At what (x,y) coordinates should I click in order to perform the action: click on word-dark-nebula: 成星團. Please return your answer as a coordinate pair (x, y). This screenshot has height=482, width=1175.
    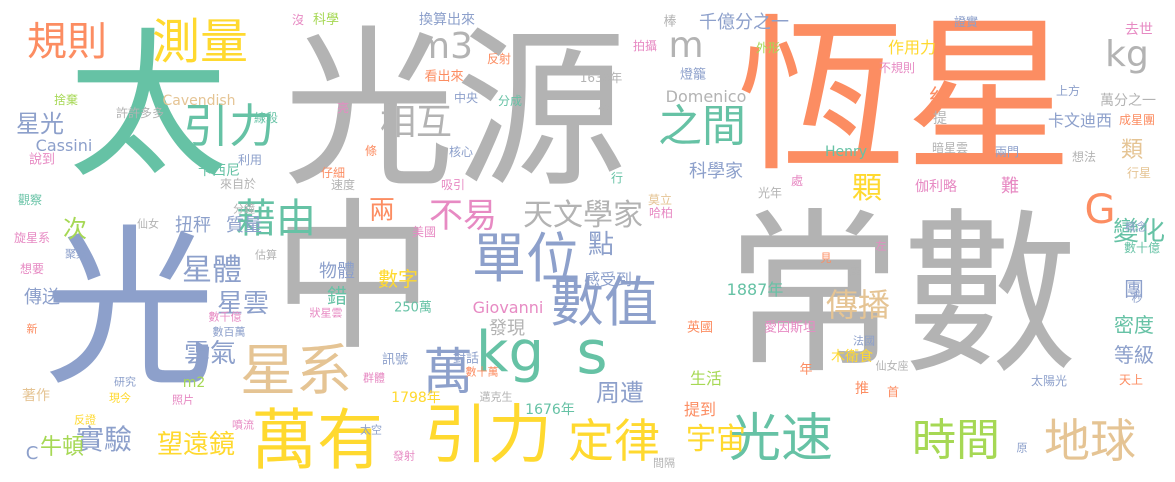
    Looking at the image, I should click on (1137, 120).